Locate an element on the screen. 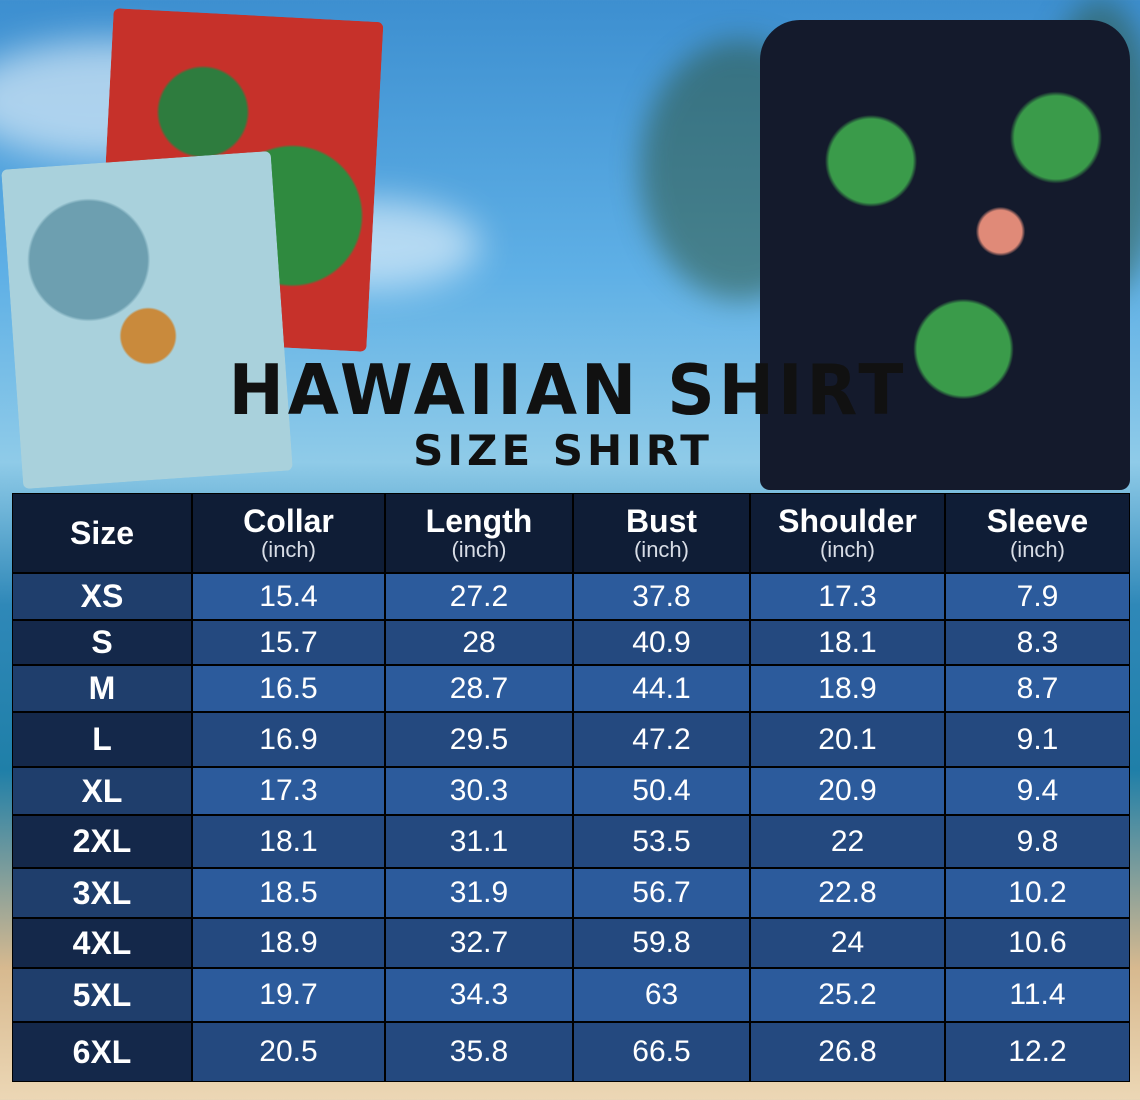 Image resolution: width=1140 pixels, height=1100 pixels. column-header-label: Length is located at coordinates (479, 521).